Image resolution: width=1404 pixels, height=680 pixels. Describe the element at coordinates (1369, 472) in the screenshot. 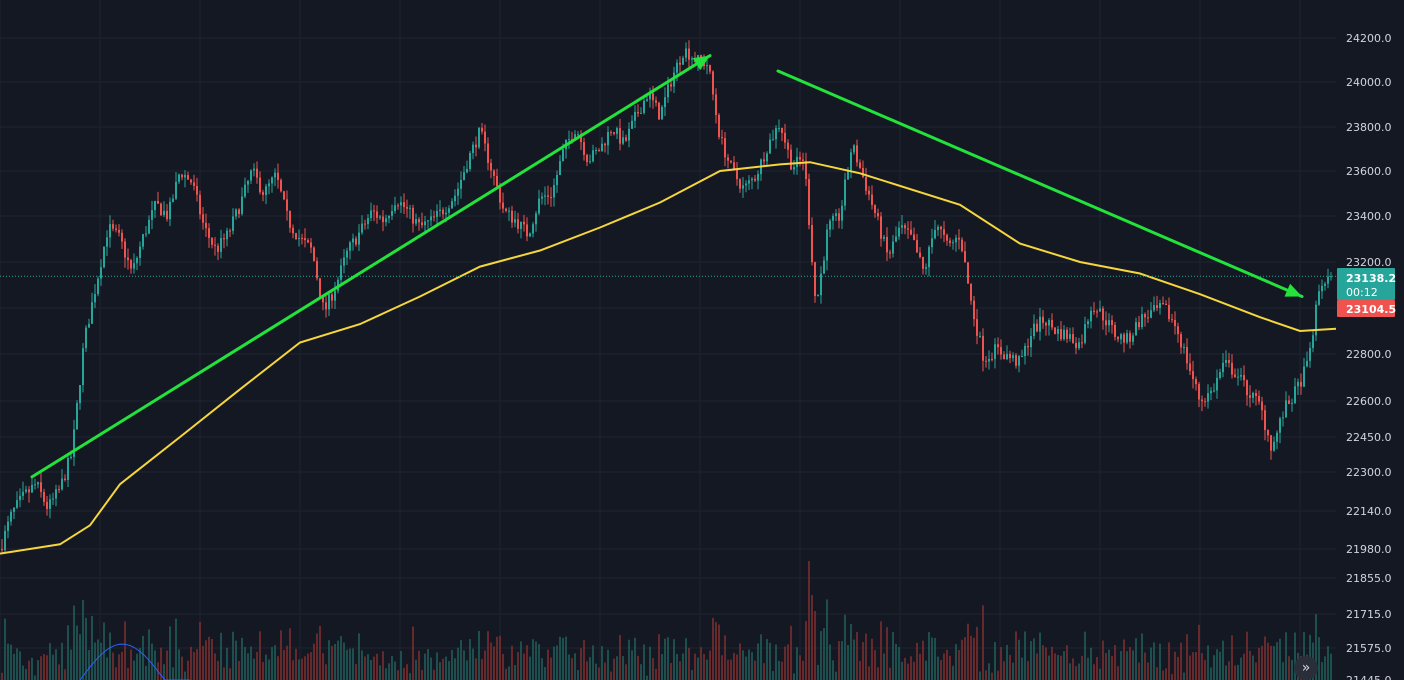

I see `price-tick-label: 22300.0` at that location.